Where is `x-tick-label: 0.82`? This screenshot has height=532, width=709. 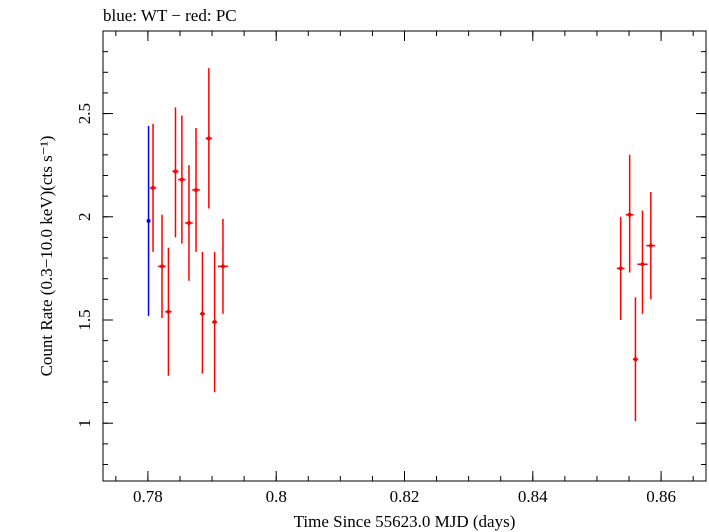
x-tick-label: 0.82 is located at coordinates (405, 496).